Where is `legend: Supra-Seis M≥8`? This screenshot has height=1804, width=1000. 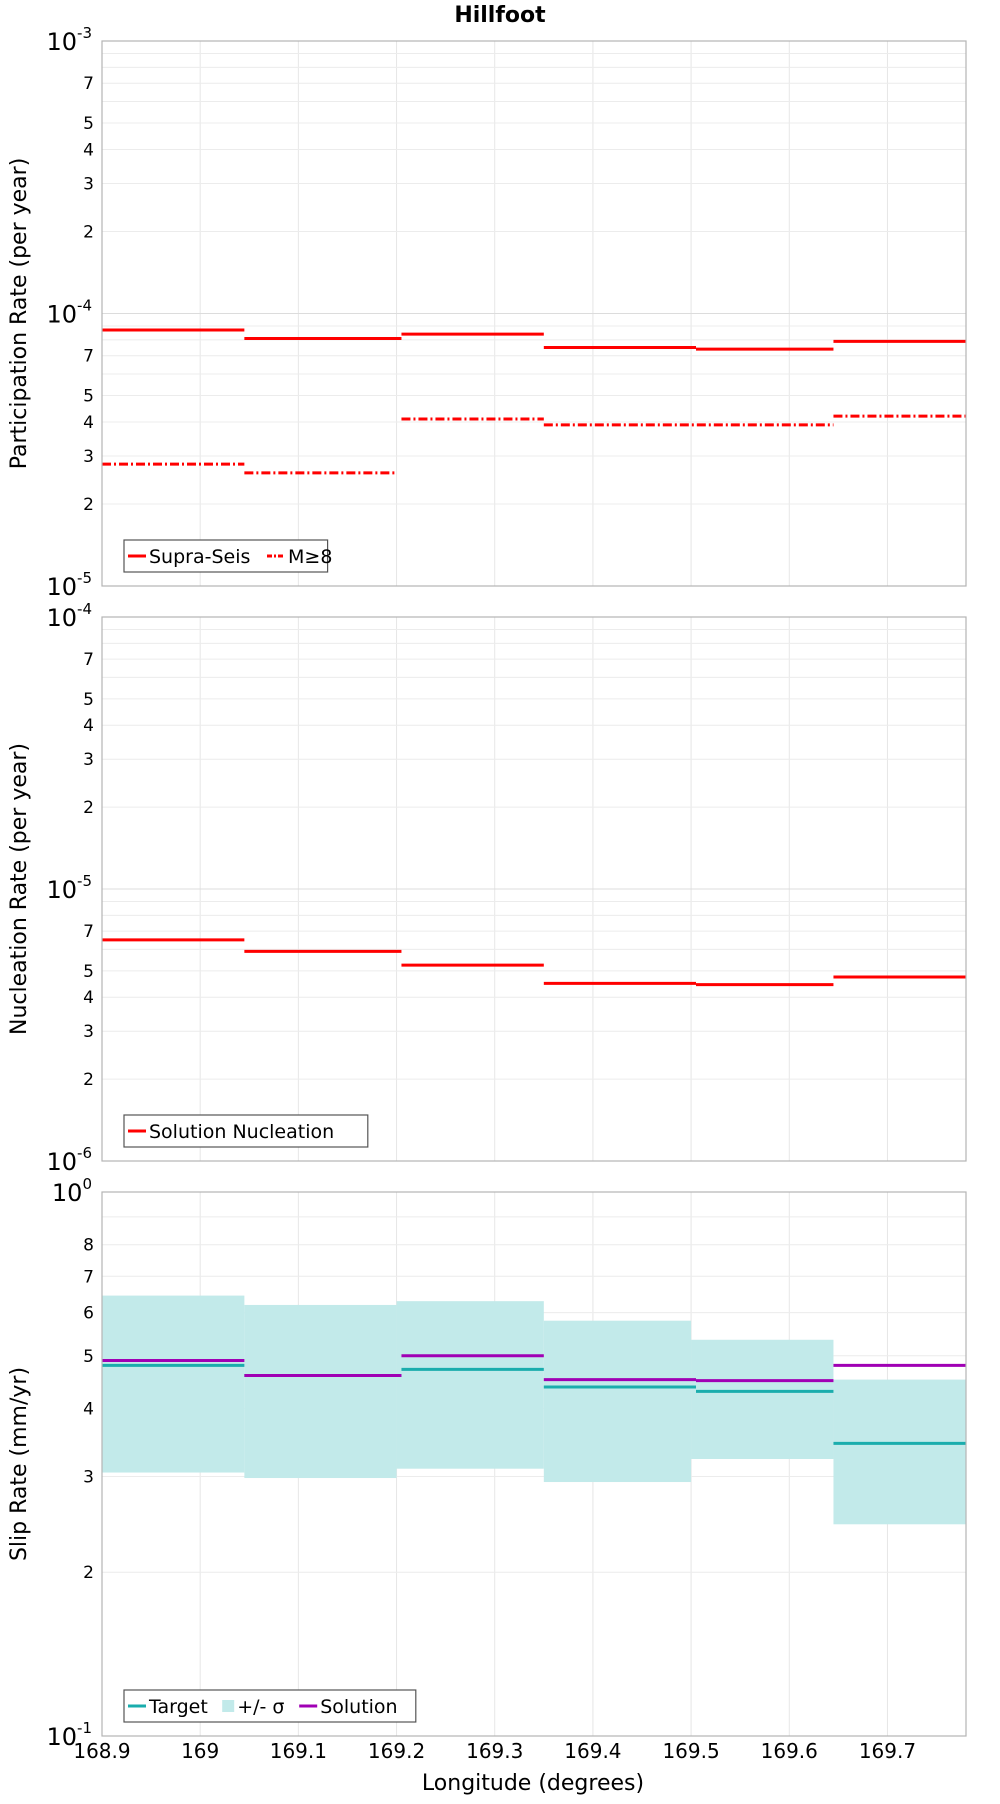
legend: Supra-Seis M≥8 is located at coordinates (227, 556).